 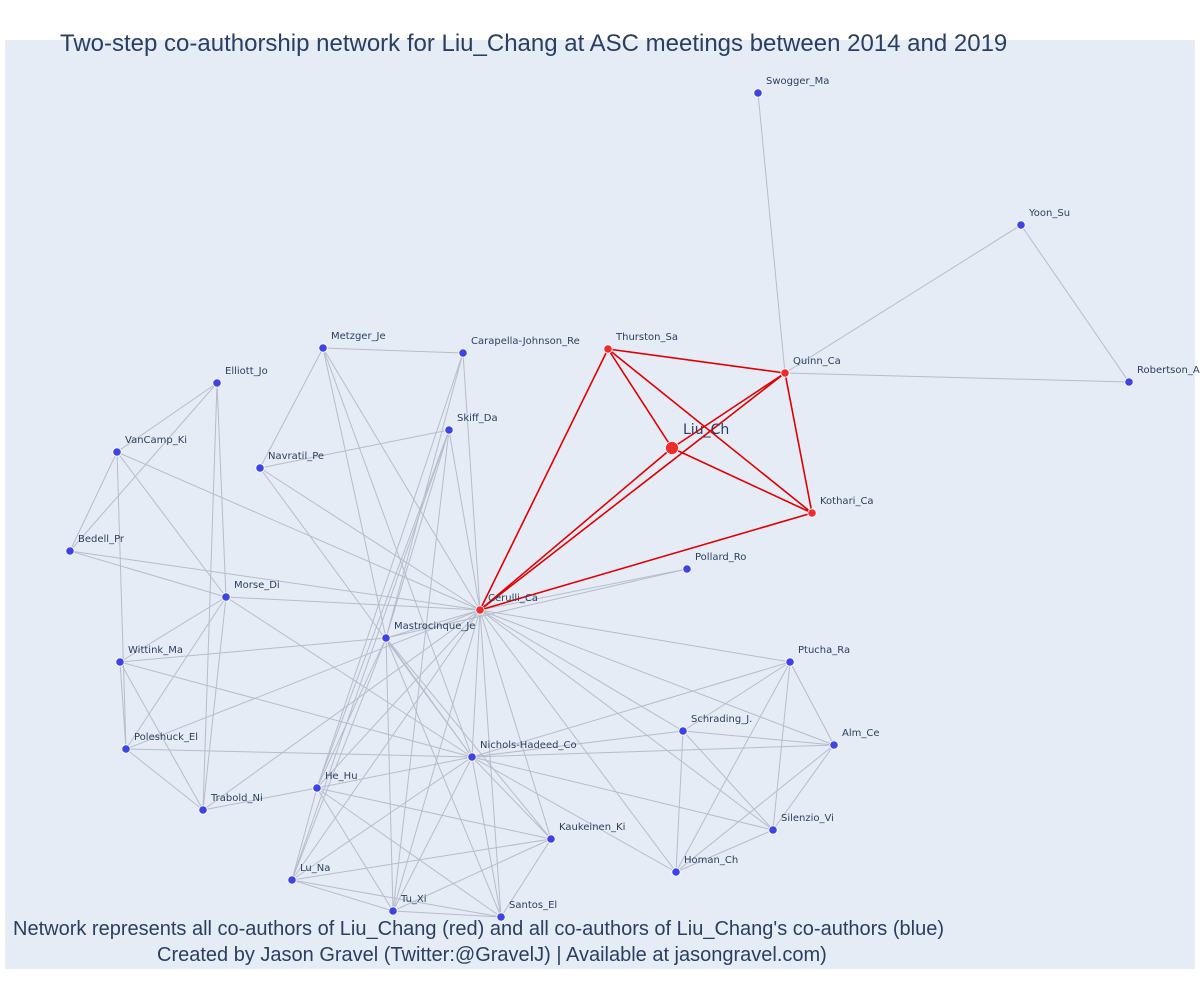 What do you see at coordinates (758, 738) in the screenshot?
I see `edge-schrading-j-alm-ce` at bounding box center [758, 738].